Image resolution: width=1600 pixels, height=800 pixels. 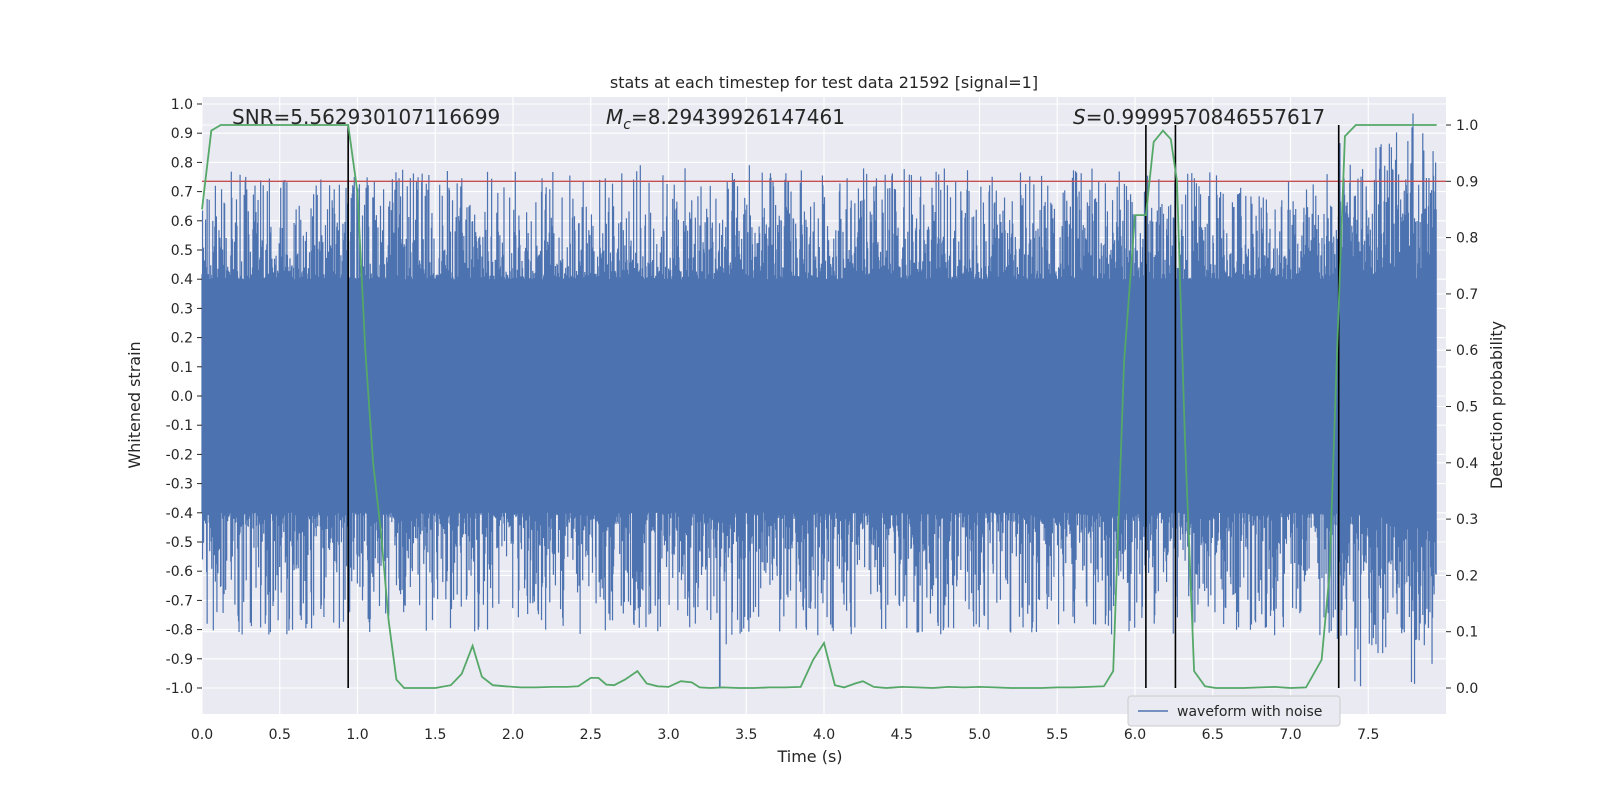 I want to click on y-tick-label: 0.3, so click(x=182, y=309).